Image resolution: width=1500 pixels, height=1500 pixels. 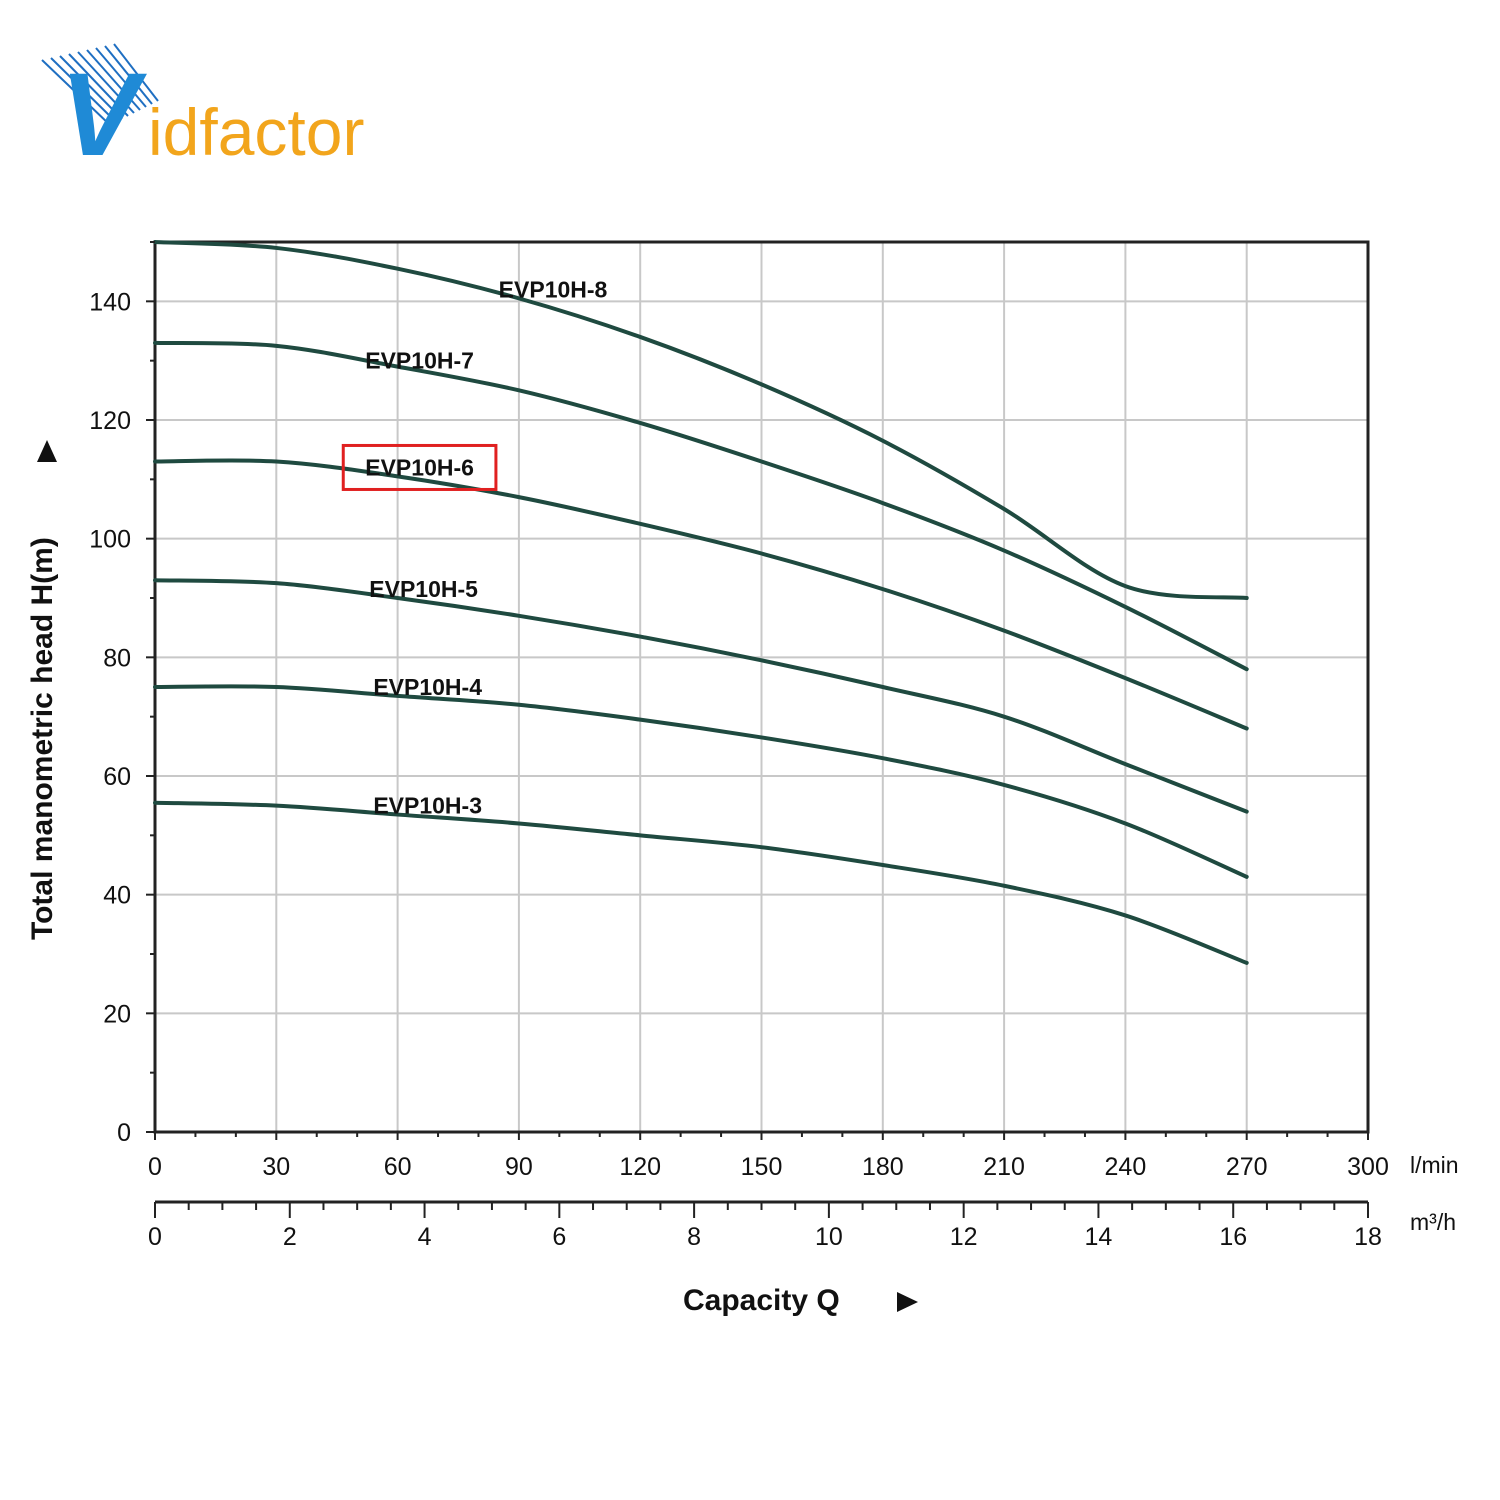 I want to click on y-tick-label: 0, so click(x=124, y=1133).